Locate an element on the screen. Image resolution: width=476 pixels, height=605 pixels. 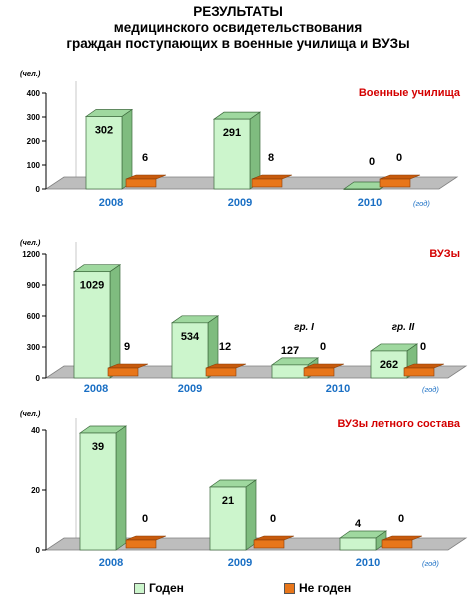
chart3-category-label: 2010 is located at coordinates (368, 563).